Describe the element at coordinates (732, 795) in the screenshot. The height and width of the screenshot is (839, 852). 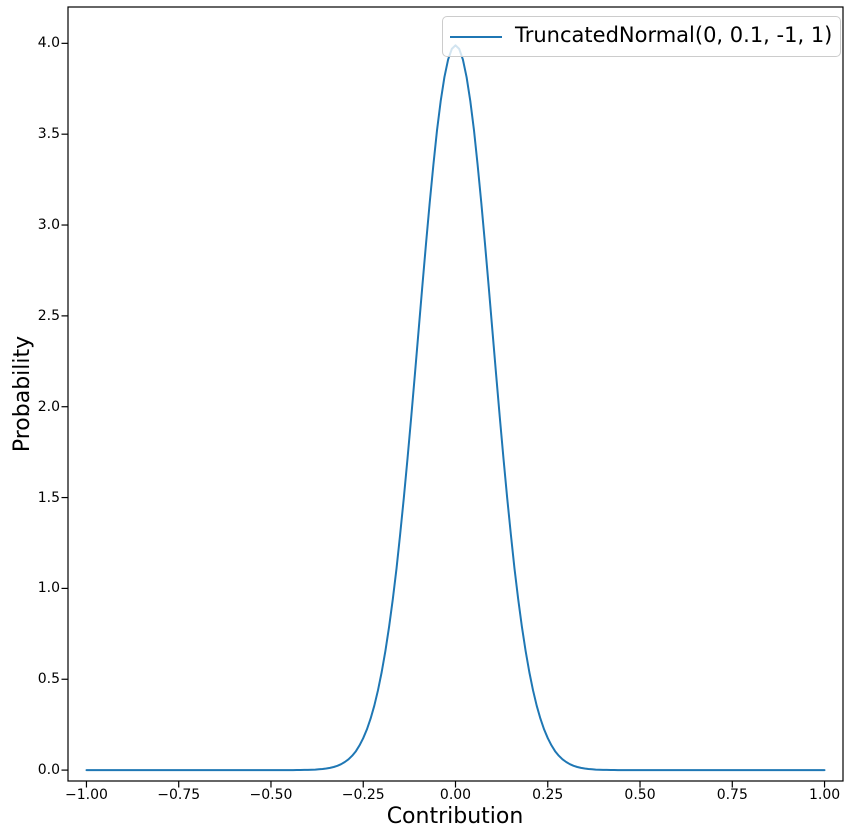
I see `x-tick-label: 0.75` at that location.